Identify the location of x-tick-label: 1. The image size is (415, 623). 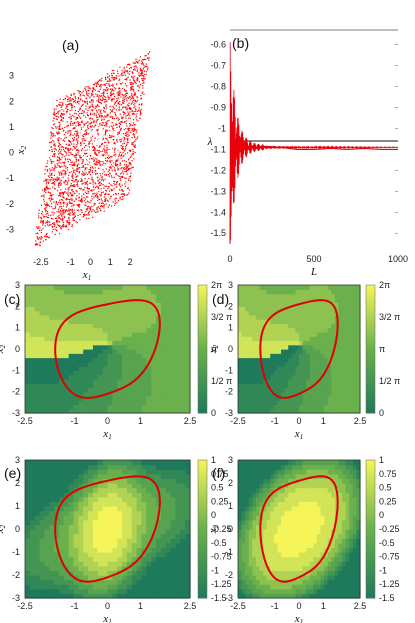
(323, 421).